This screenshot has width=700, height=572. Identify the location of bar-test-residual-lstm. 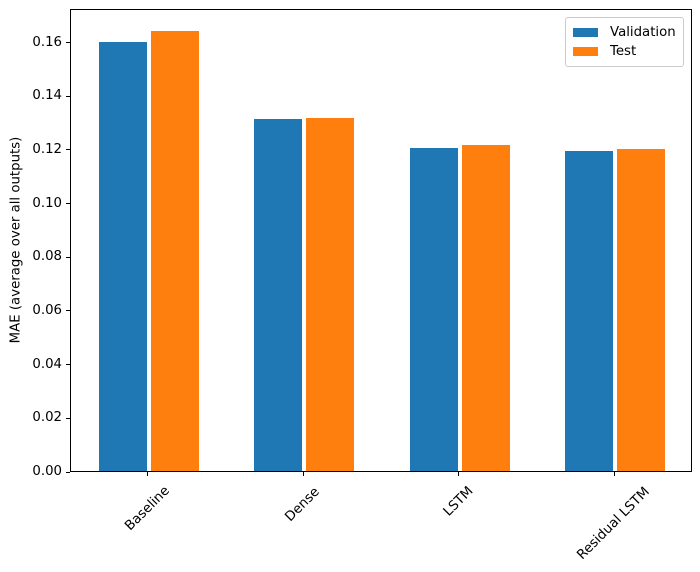
(641, 309).